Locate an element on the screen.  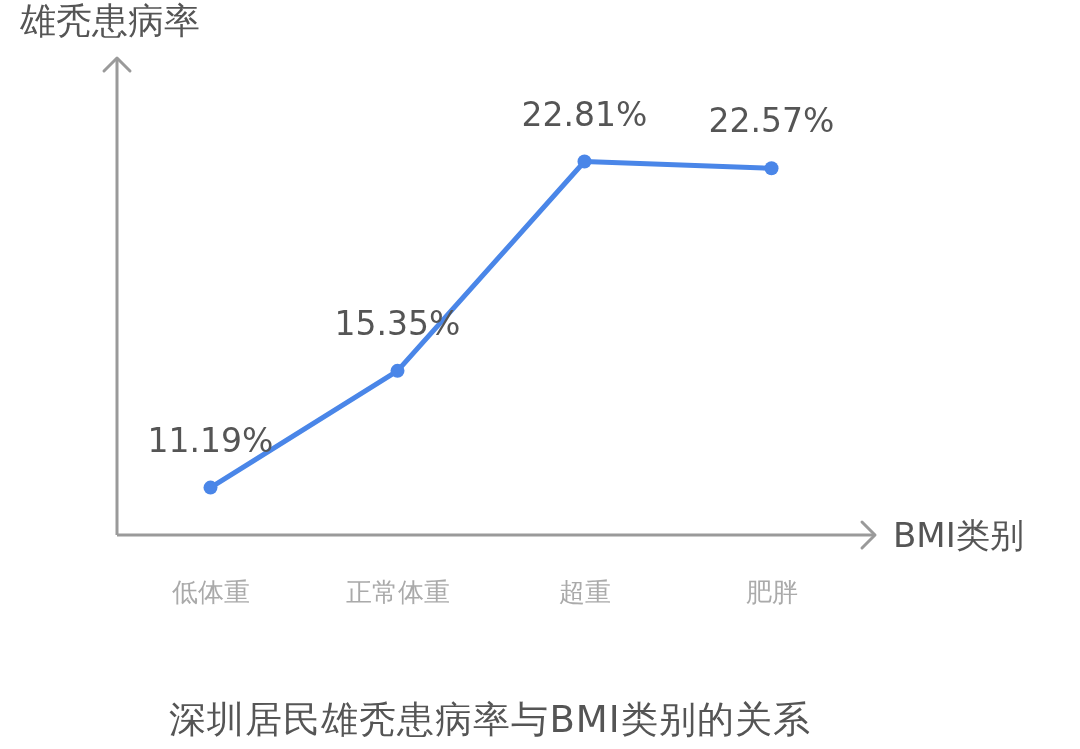
text: 深圳居民雄秃患病率与BMI类别的关系 is located at coordinates (490, 720).